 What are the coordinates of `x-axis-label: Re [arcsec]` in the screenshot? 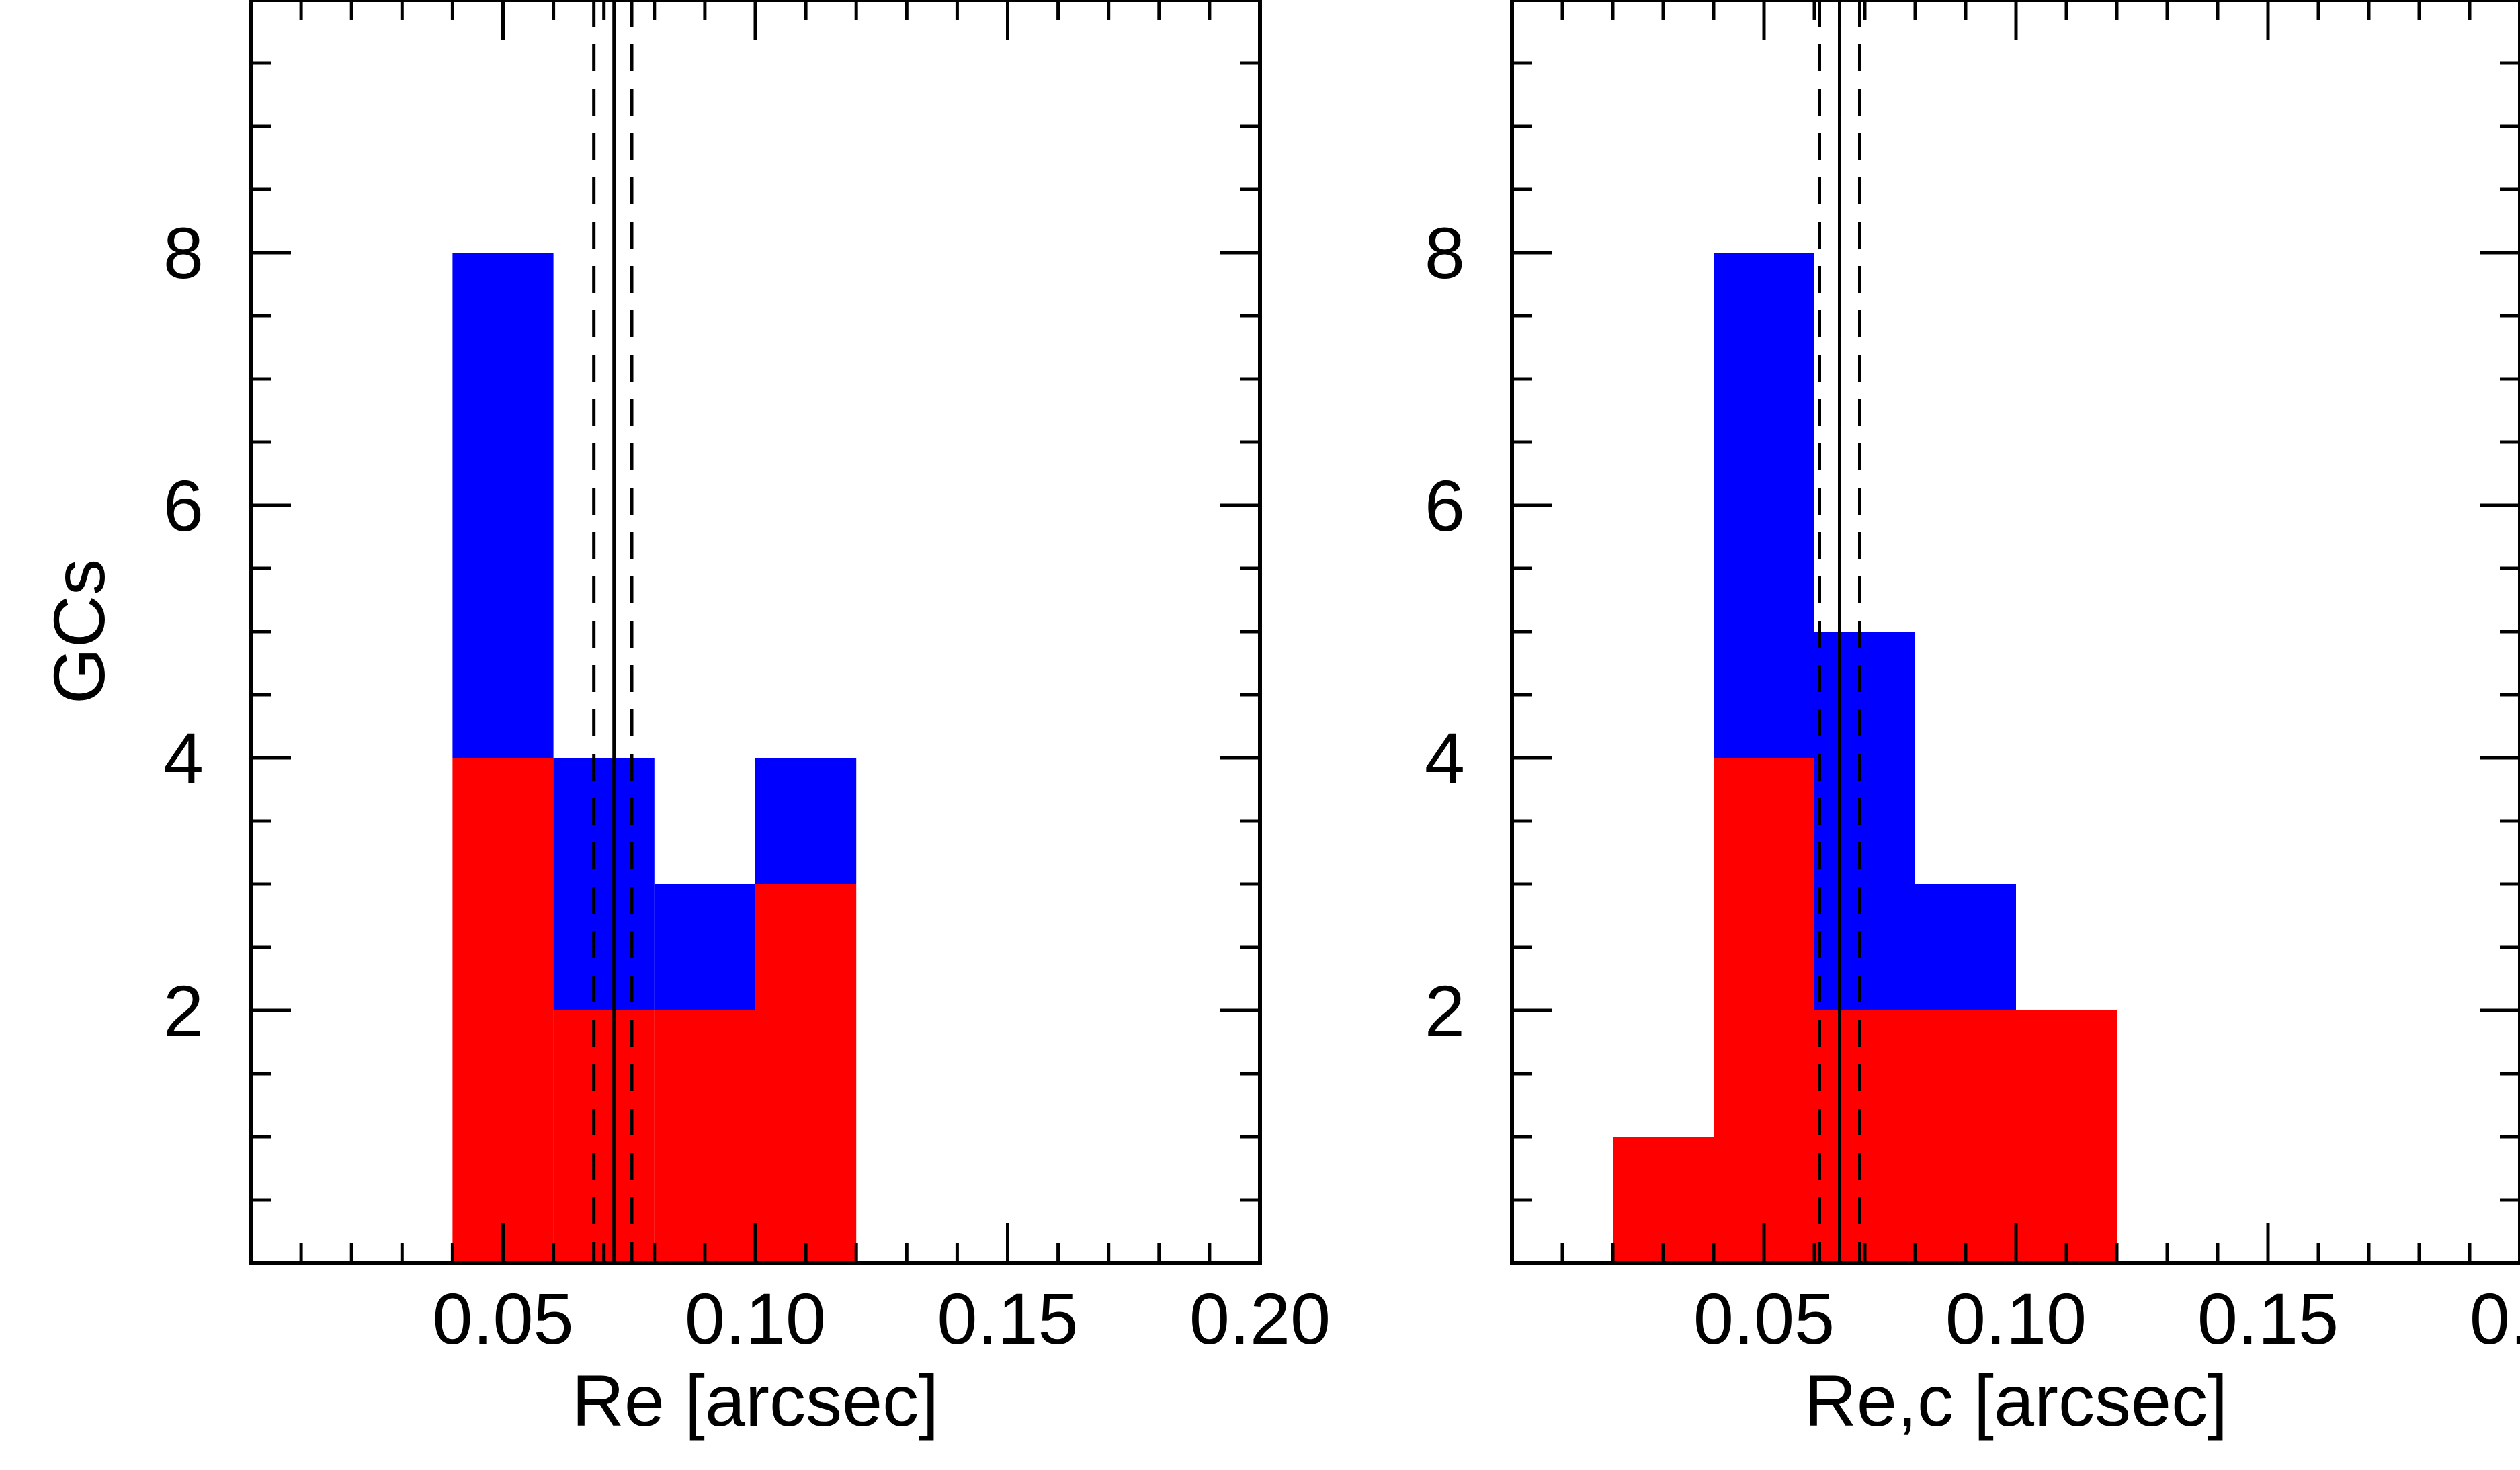 It's located at (756, 1400).